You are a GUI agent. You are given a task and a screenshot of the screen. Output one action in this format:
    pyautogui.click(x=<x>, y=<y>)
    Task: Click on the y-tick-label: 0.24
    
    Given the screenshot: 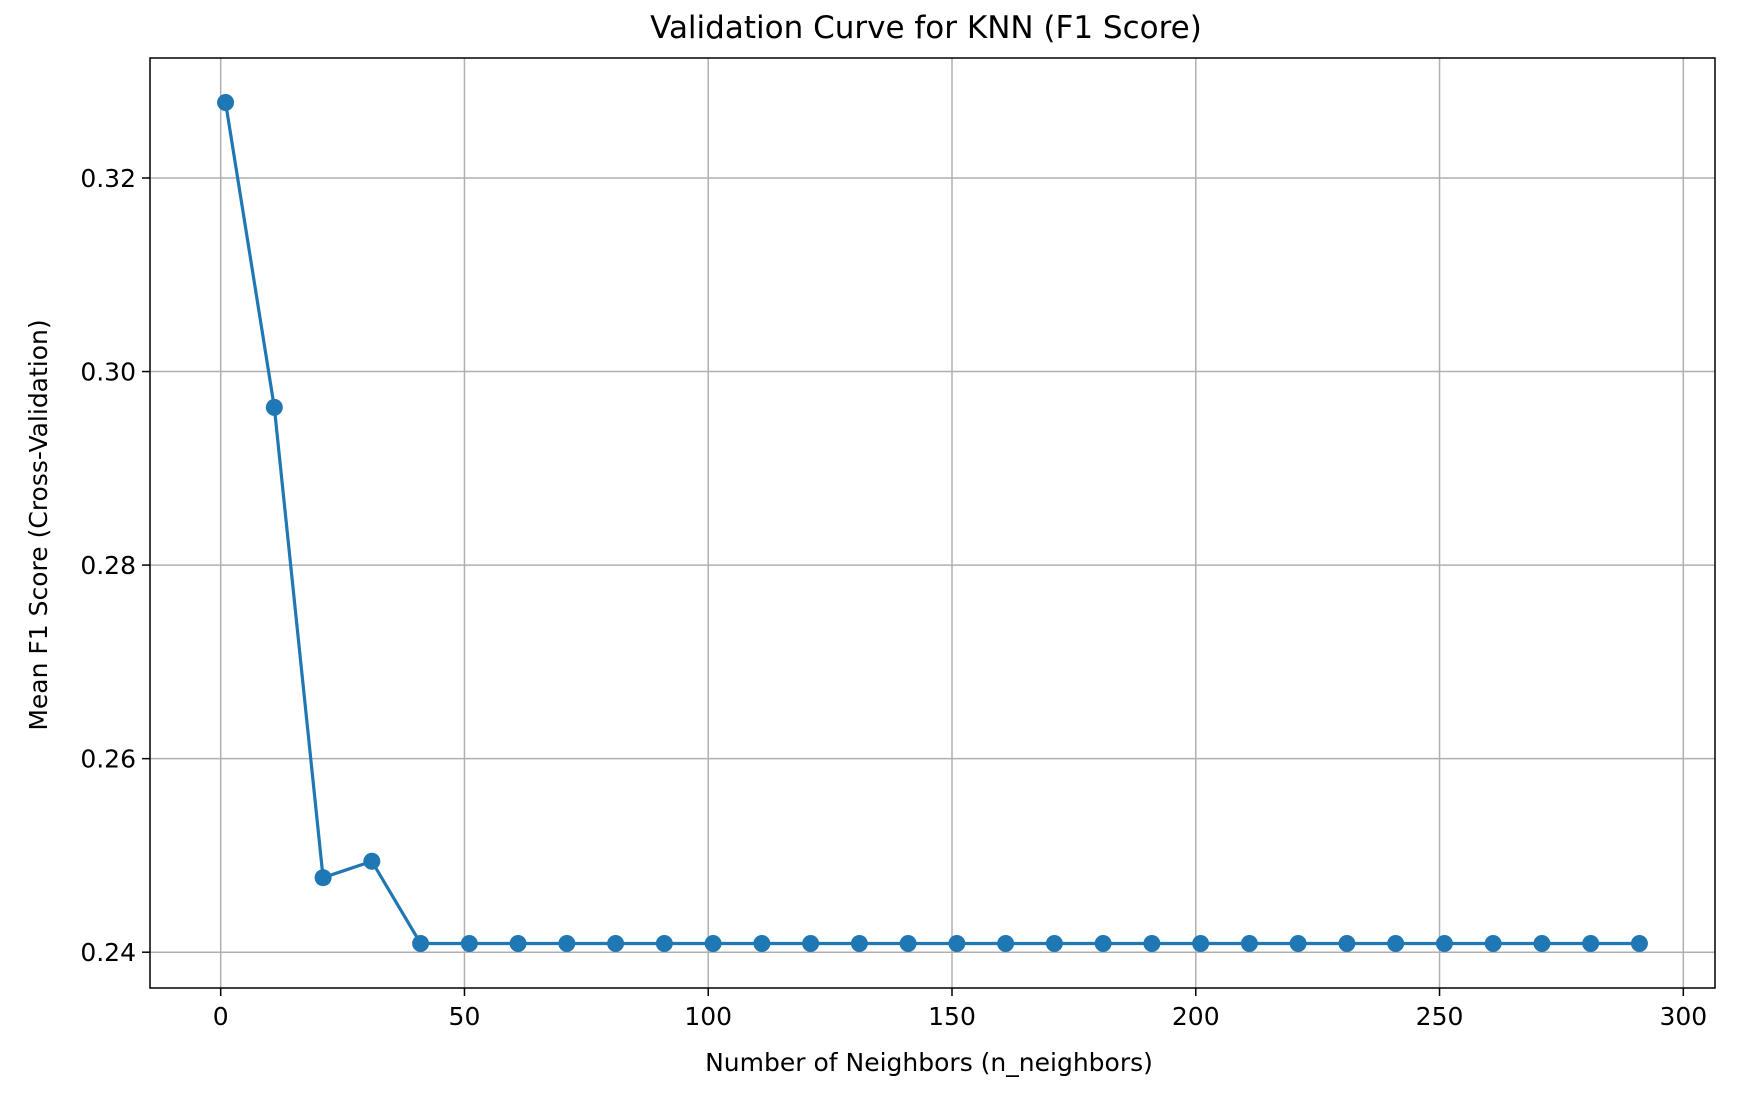 What is the action you would take?
    pyautogui.click(x=108, y=952)
    